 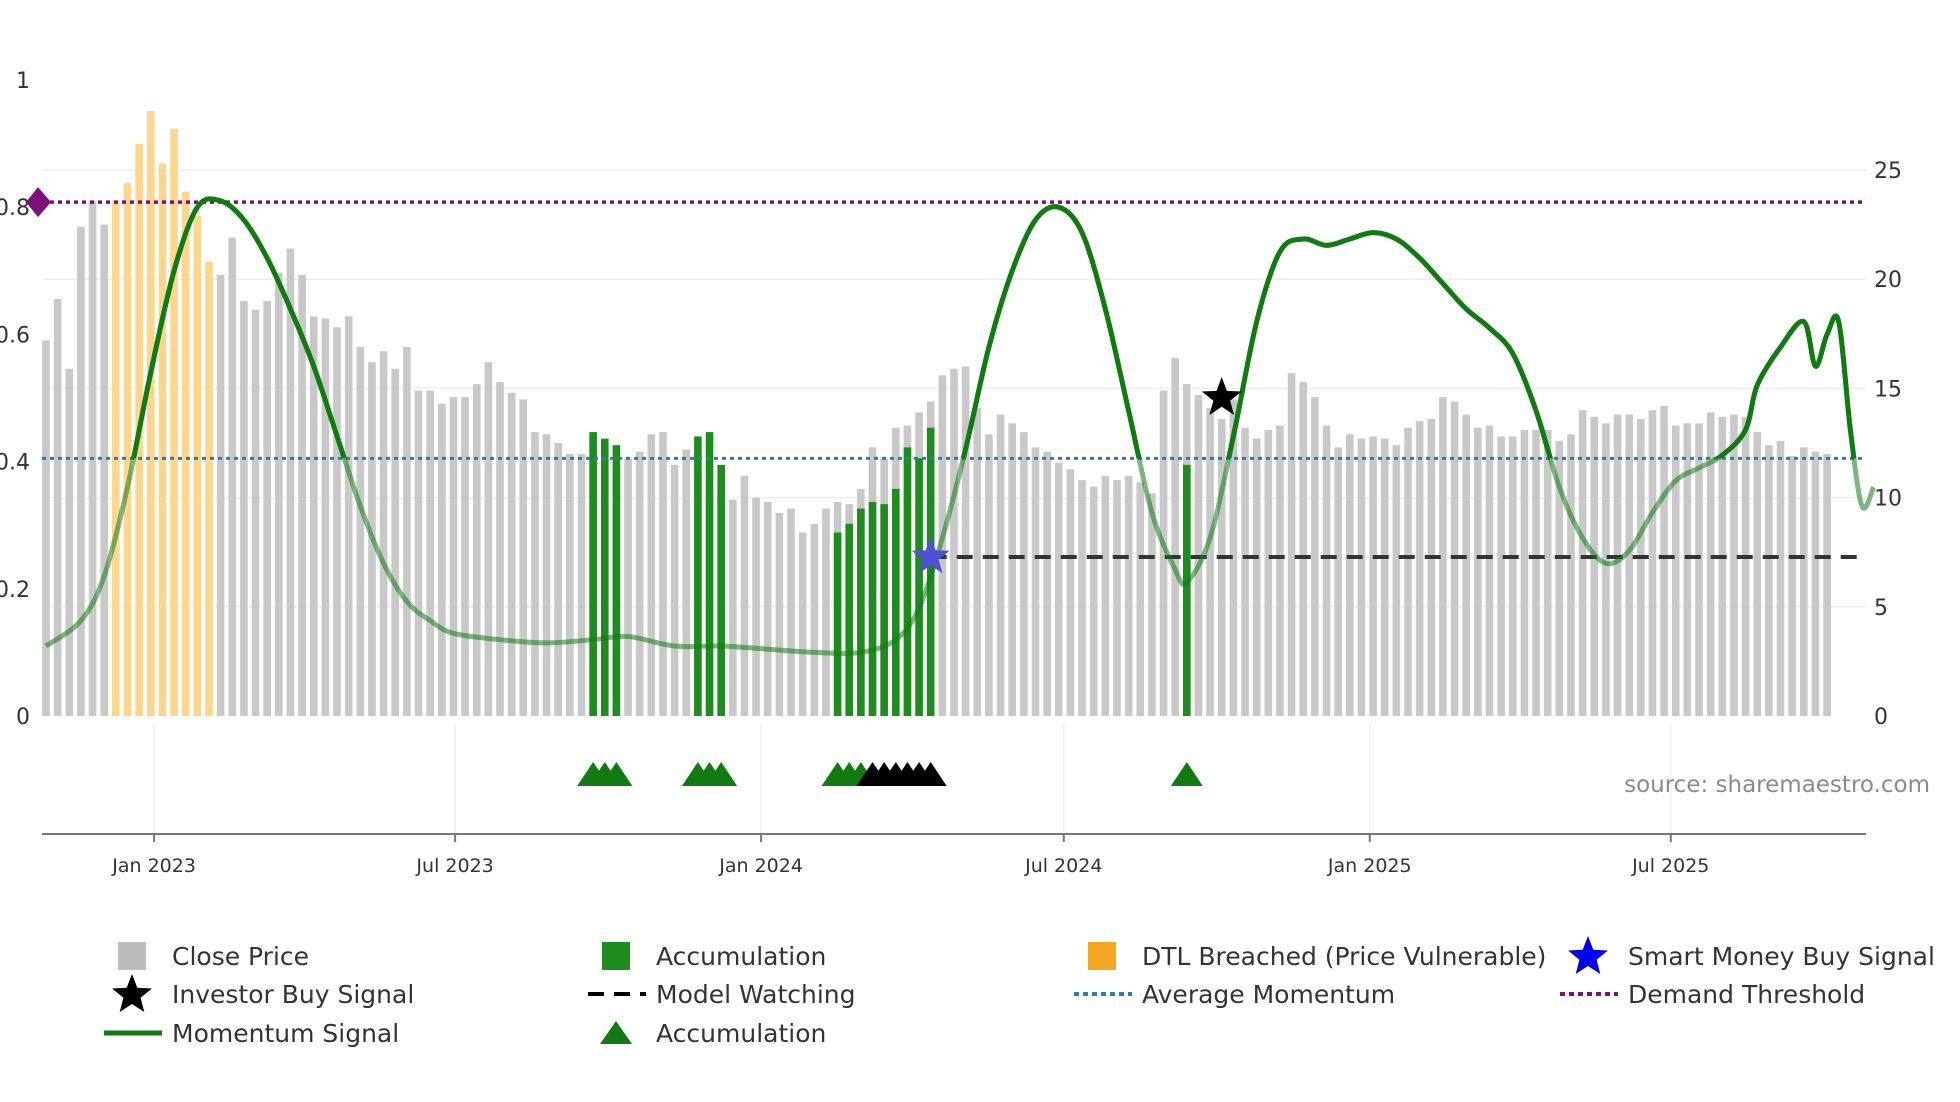 What do you see at coordinates (285, 1033) in the screenshot?
I see `legend-label: Momentum Signal` at bounding box center [285, 1033].